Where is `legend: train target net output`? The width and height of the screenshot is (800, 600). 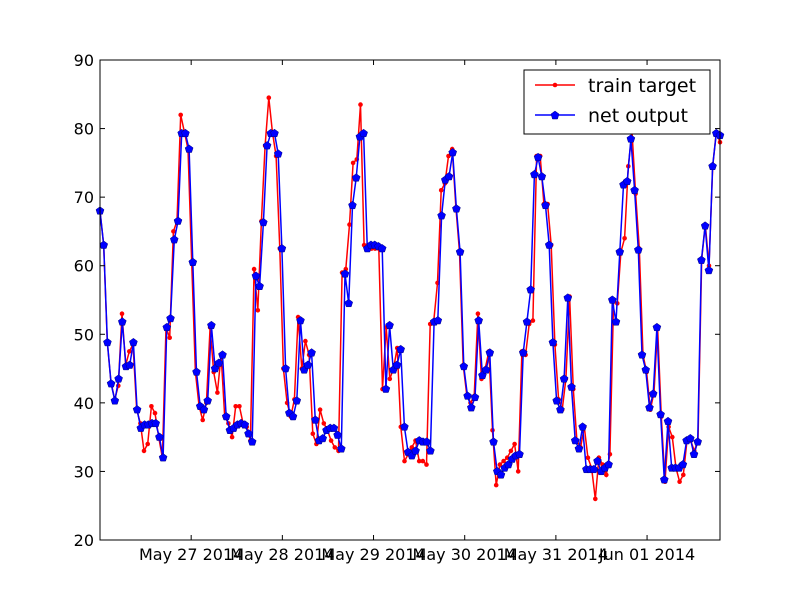 legend: train target net output is located at coordinates (617, 102).